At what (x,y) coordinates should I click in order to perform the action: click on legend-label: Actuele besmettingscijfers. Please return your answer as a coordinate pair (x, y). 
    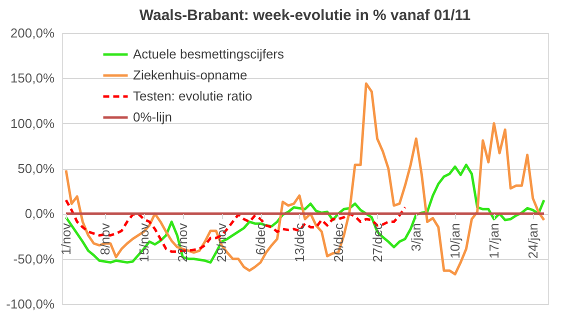
    Looking at the image, I should click on (209, 54).